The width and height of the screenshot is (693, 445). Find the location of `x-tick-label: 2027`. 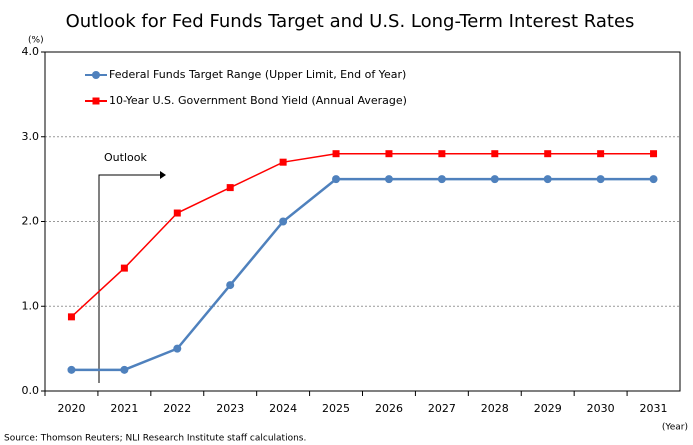

x-tick-label: 2027 is located at coordinates (442, 408).